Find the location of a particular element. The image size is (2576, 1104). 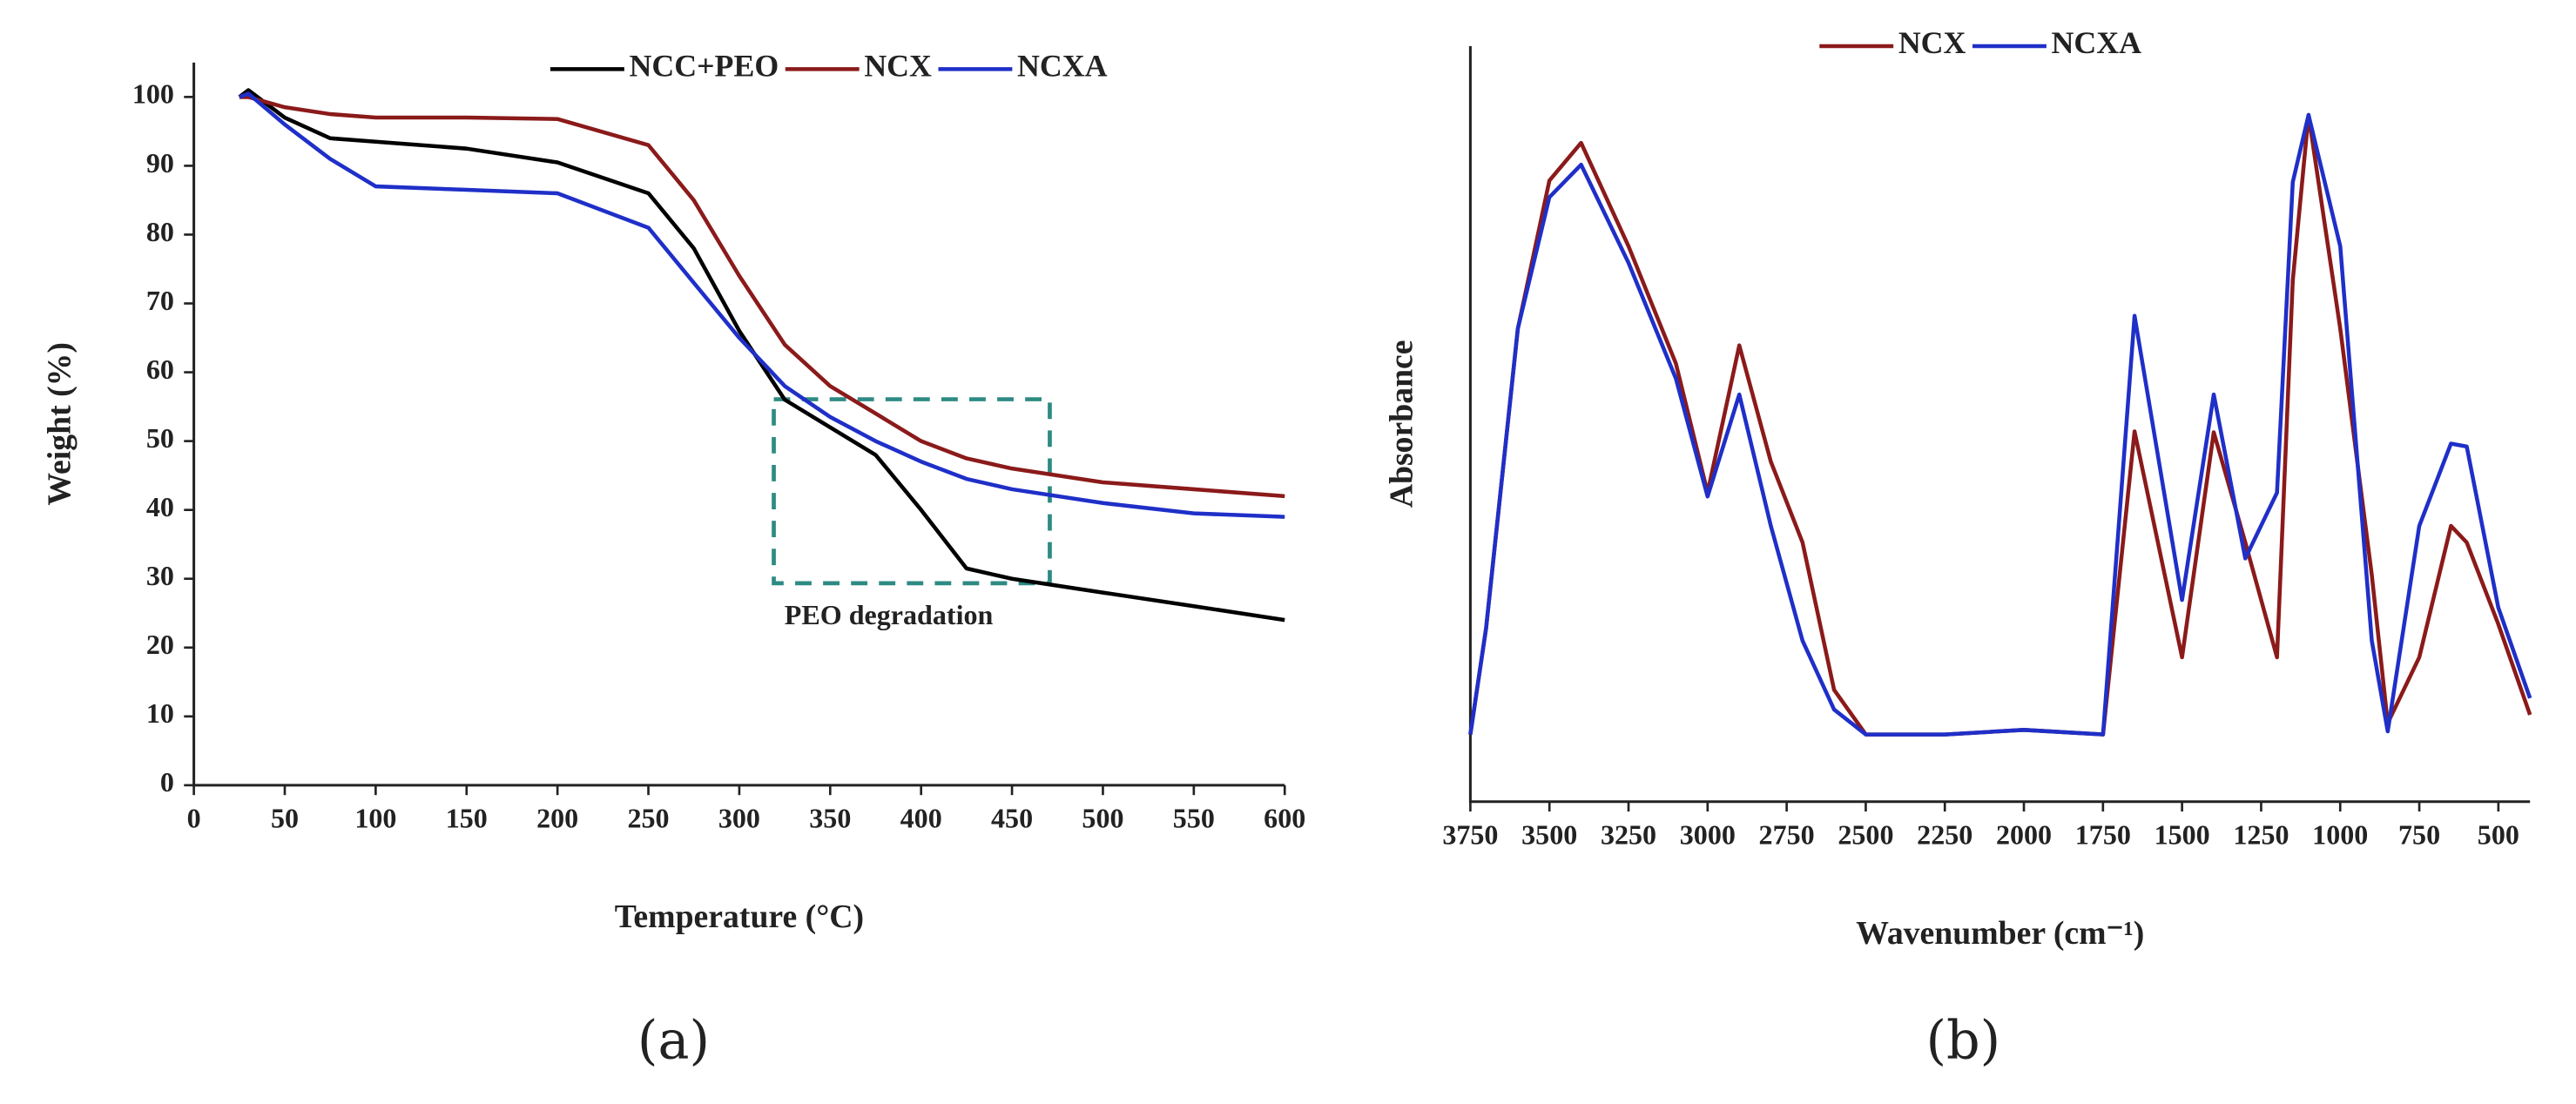

y-tick-label: 20 is located at coordinates (160, 644).